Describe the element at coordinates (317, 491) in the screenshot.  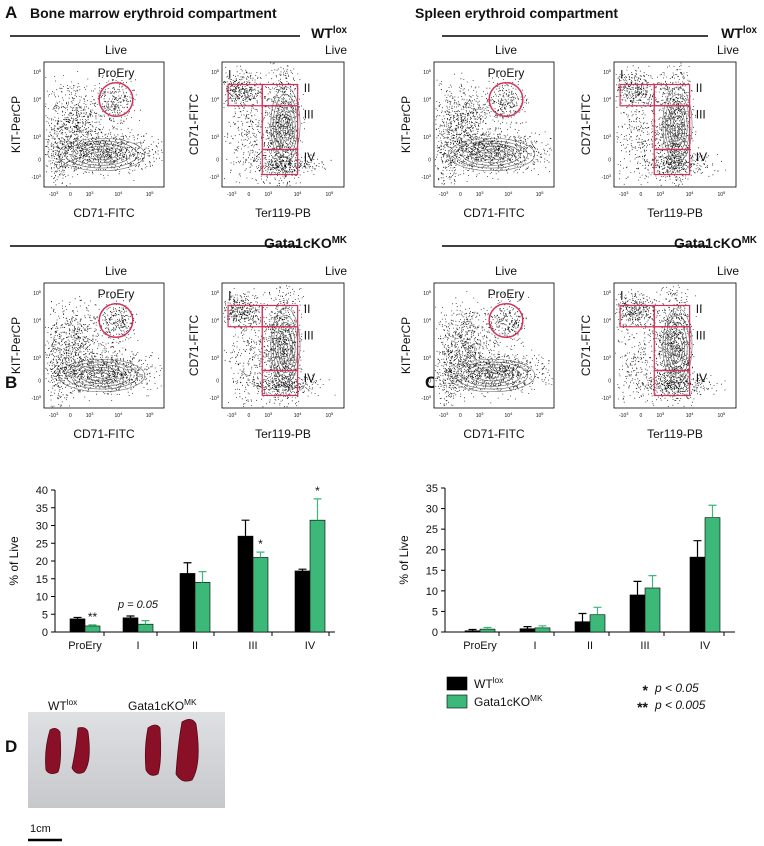
I see `significance-mark: *` at that location.